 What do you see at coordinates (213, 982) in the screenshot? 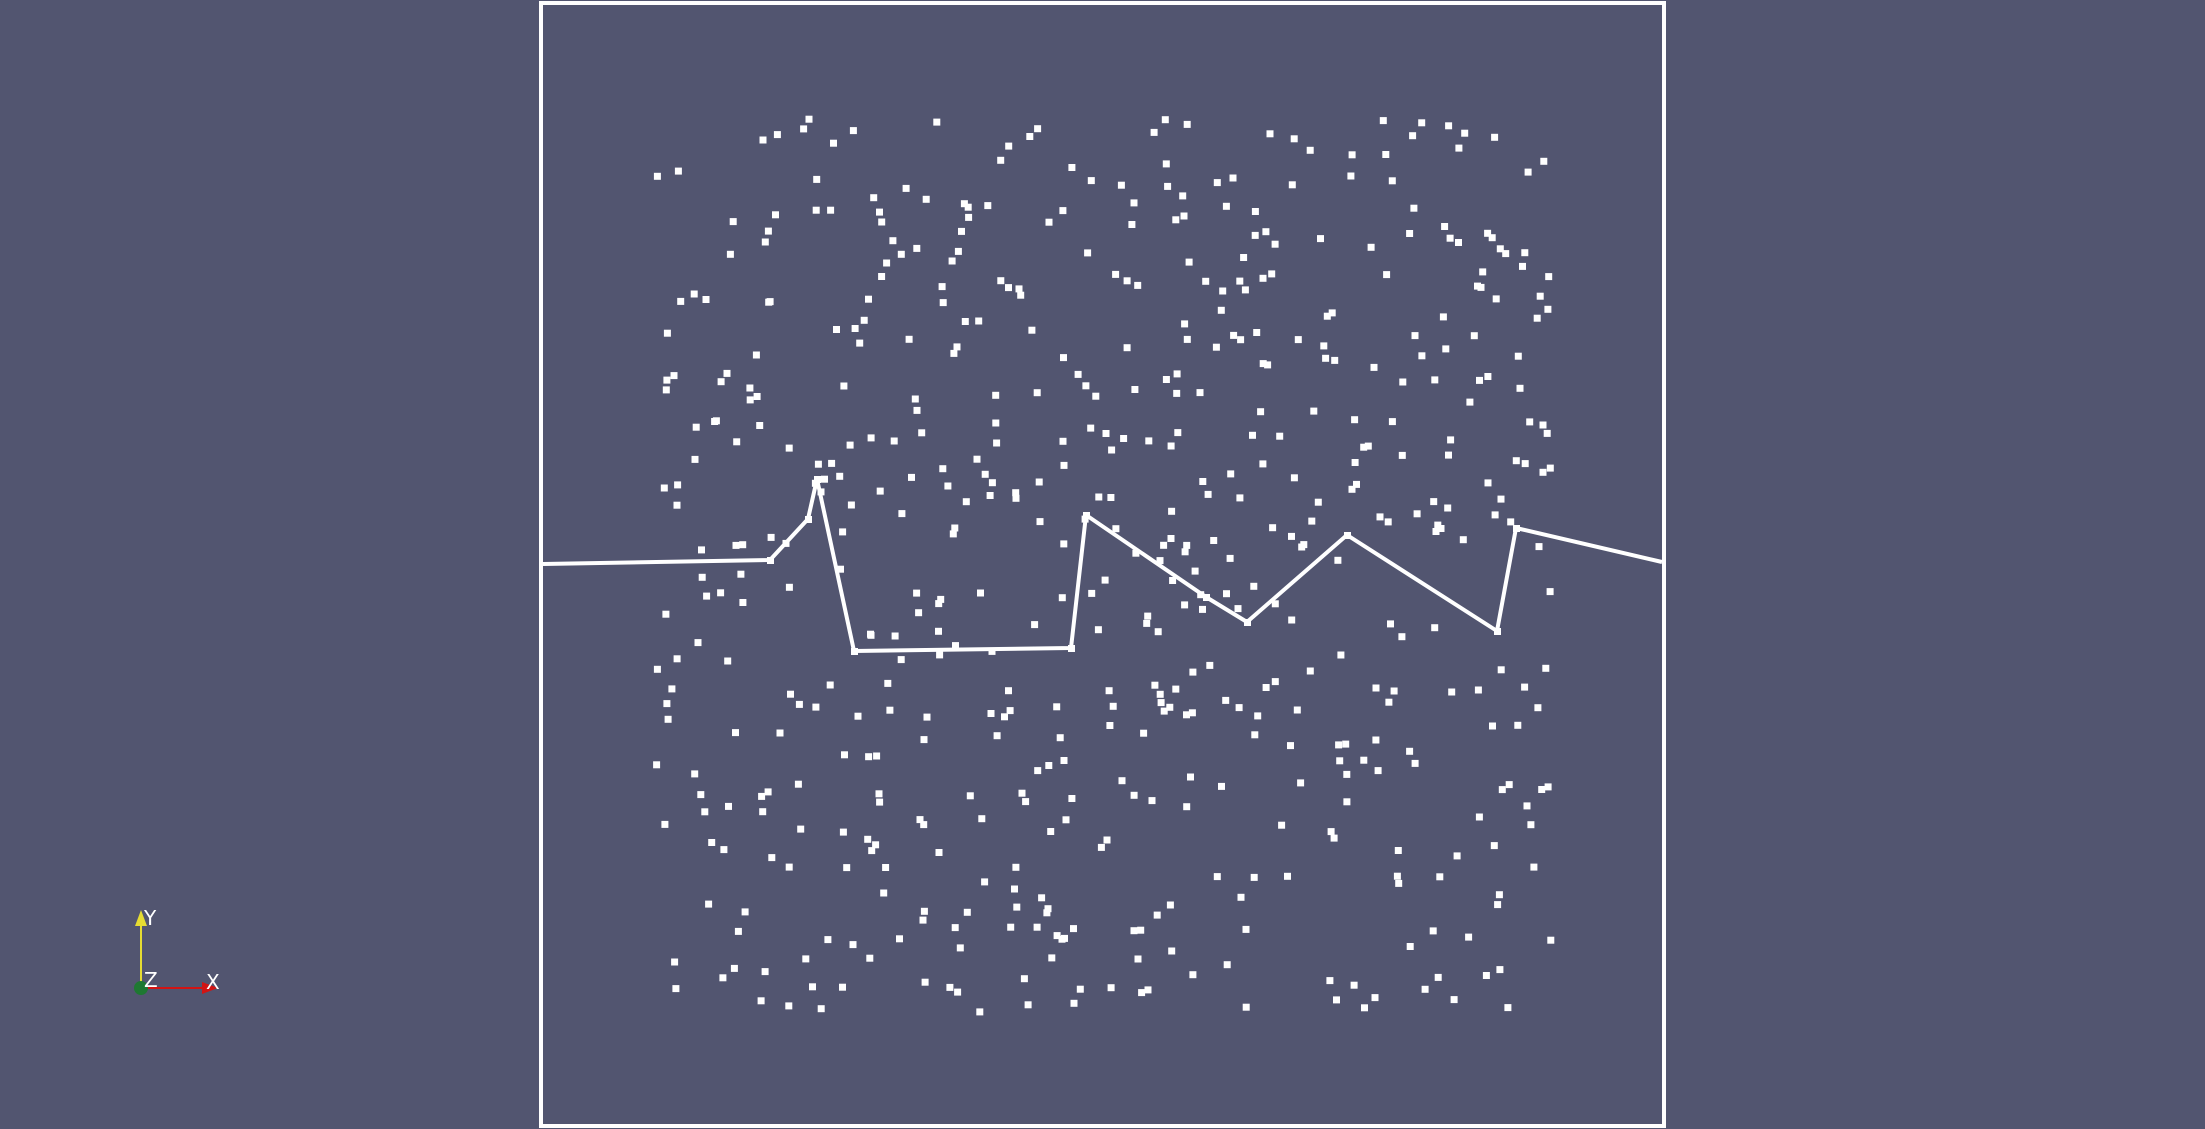
I see `x-axis-label: X` at bounding box center [213, 982].